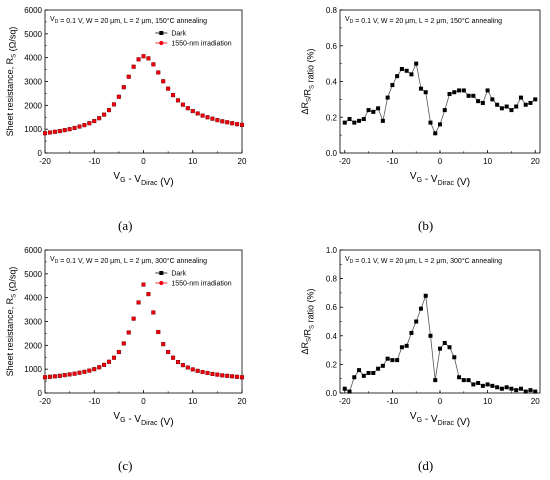 The height and width of the screenshot is (480, 550). Describe the element at coordinates (332, 364) in the screenshot. I see `panel-d-y-tick-label: 0.2` at that location.